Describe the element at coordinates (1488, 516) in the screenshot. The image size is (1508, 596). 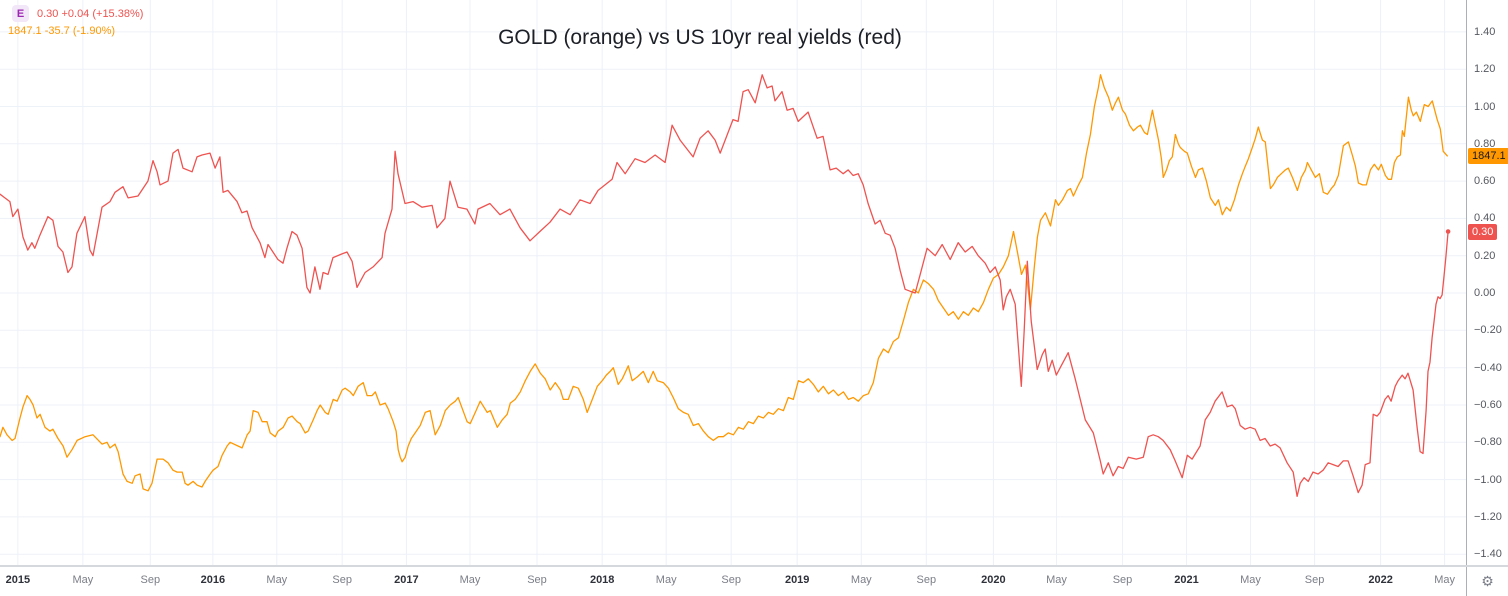
I see `price-axis-tick: −1.20` at that location.